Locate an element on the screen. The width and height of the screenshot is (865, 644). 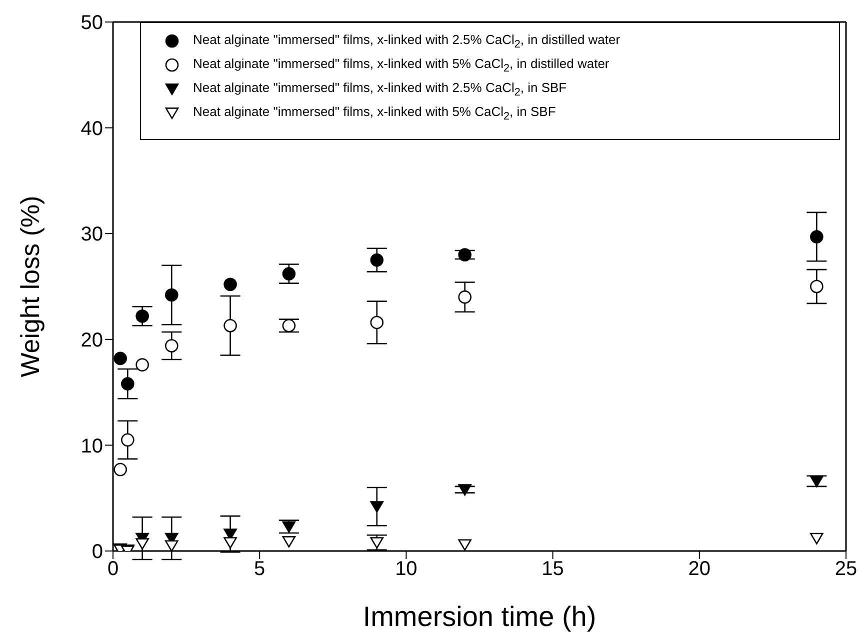
x-tick-label: 25 is located at coordinates (846, 569).